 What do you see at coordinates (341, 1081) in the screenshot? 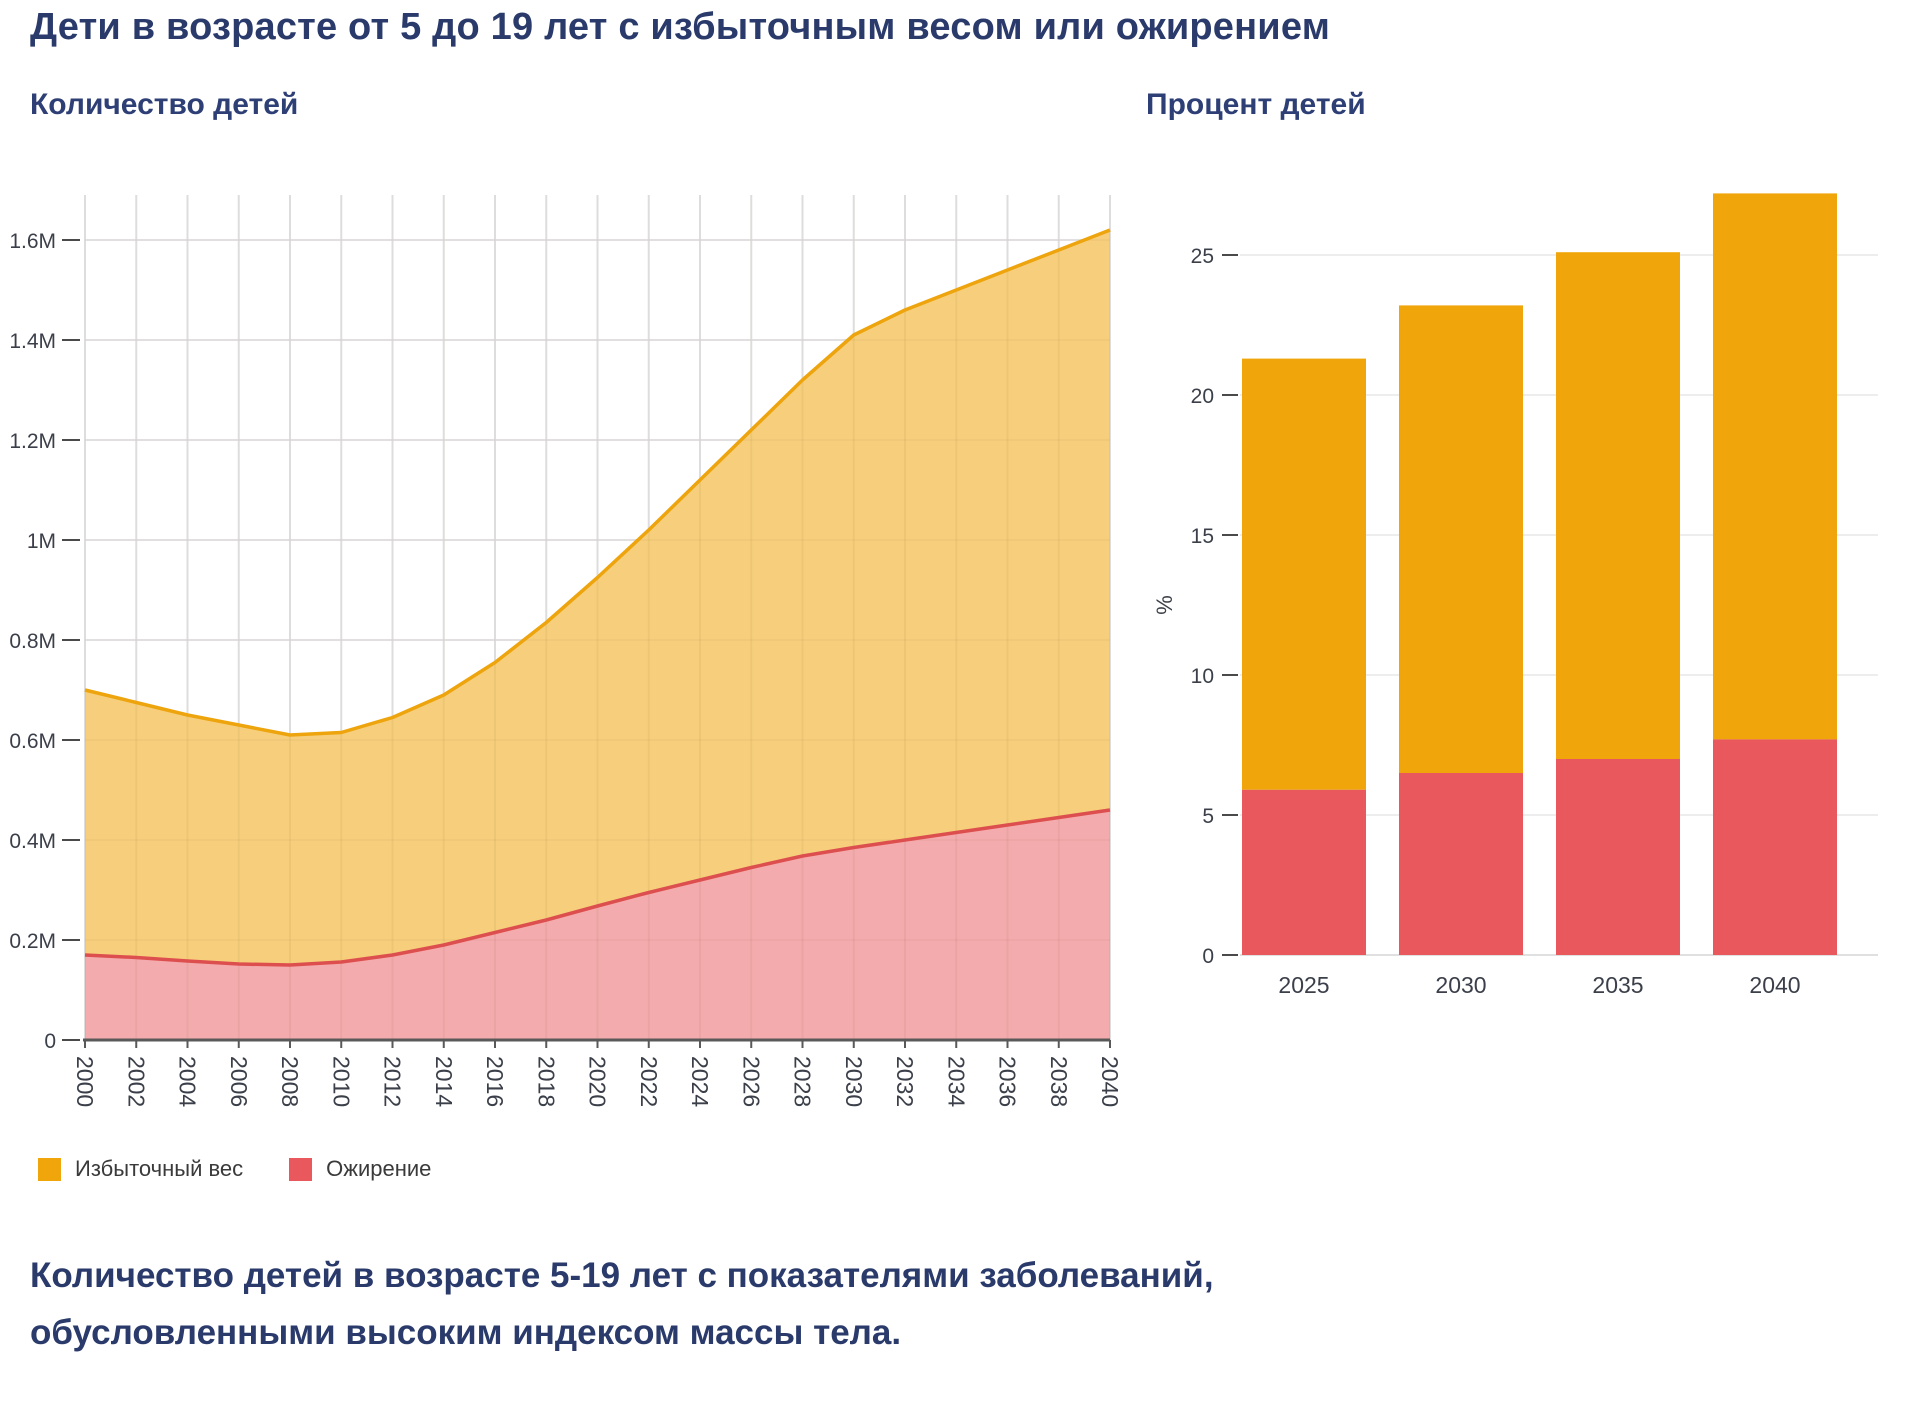
I see `x-tick-label: 2010` at bounding box center [341, 1081].